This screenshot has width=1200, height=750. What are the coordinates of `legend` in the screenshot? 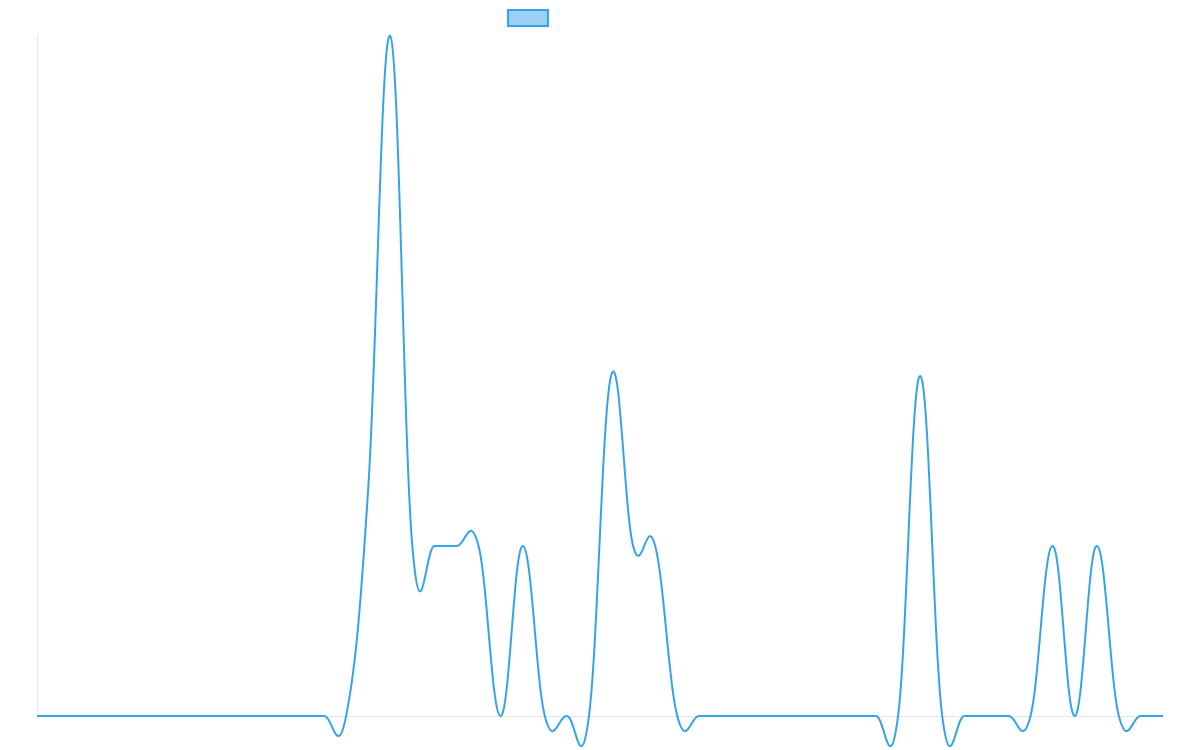 It's located at (528, 18).